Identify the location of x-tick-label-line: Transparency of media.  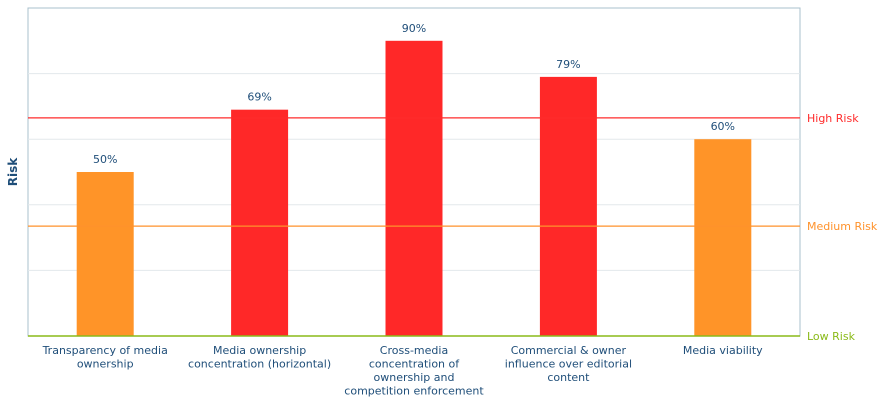
(105, 350).